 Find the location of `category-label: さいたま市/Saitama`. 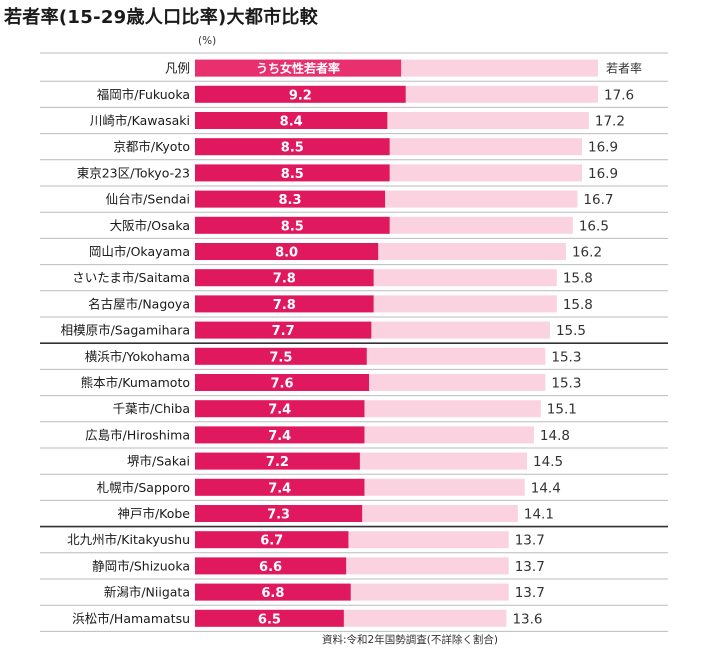

category-label: さいたま市/Saitama is located at coordinates (131, 277).